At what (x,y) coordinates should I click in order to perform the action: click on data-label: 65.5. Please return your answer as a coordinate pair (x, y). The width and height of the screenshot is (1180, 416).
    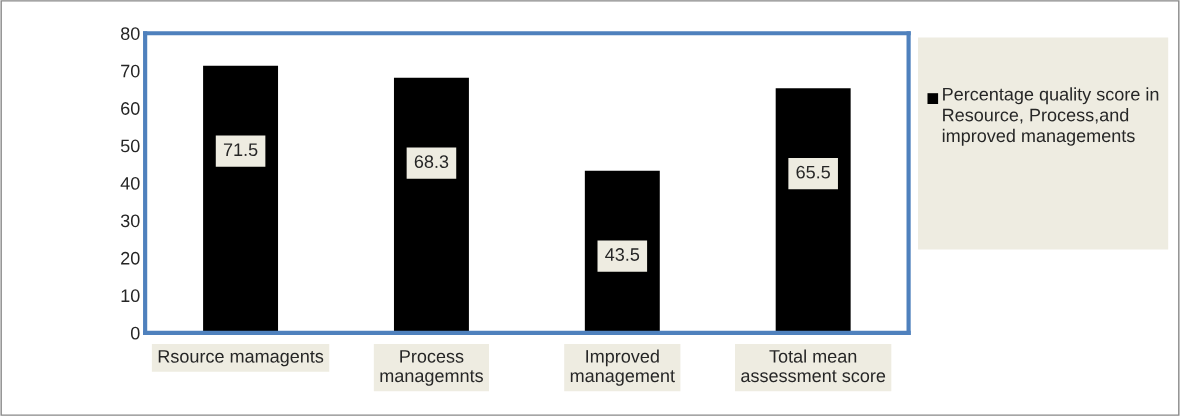
    Looking at the image, I should click on (813, 172).